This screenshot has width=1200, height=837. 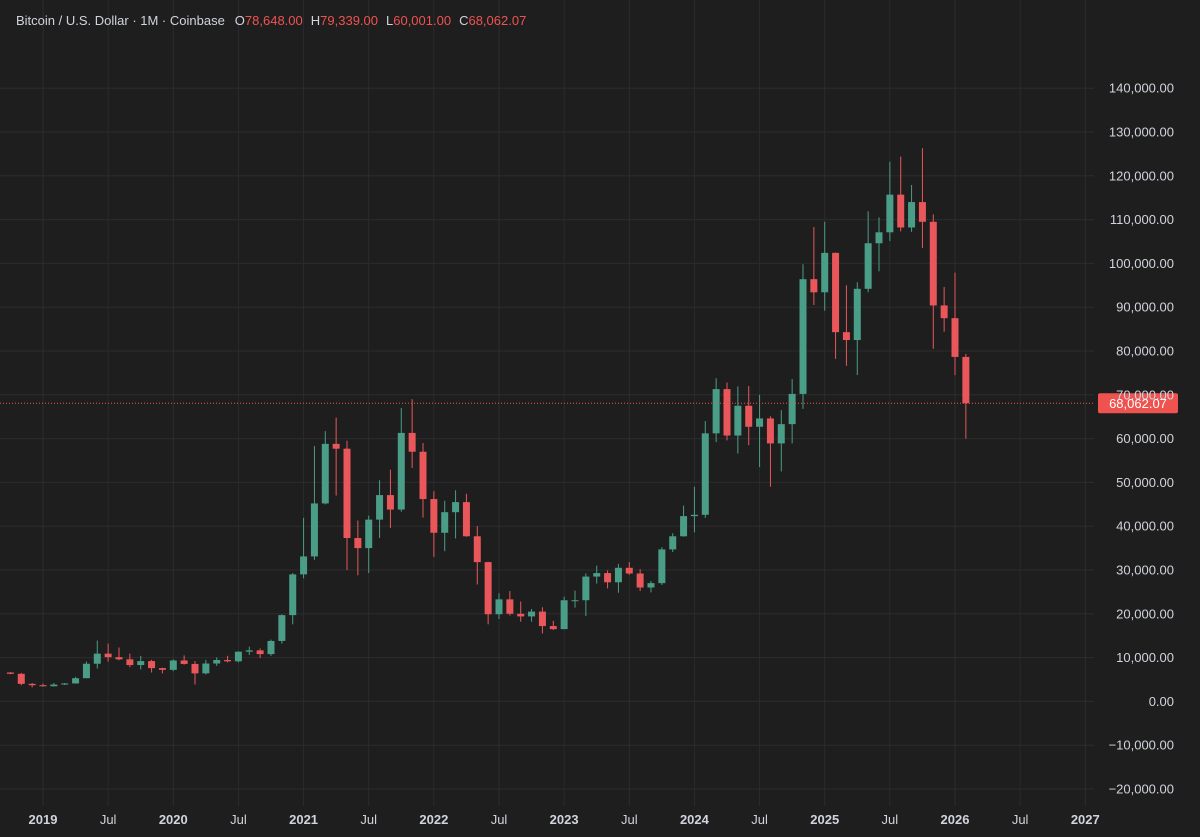 I want to click on high-value: 79,339.00, so click(x=349, y=20).